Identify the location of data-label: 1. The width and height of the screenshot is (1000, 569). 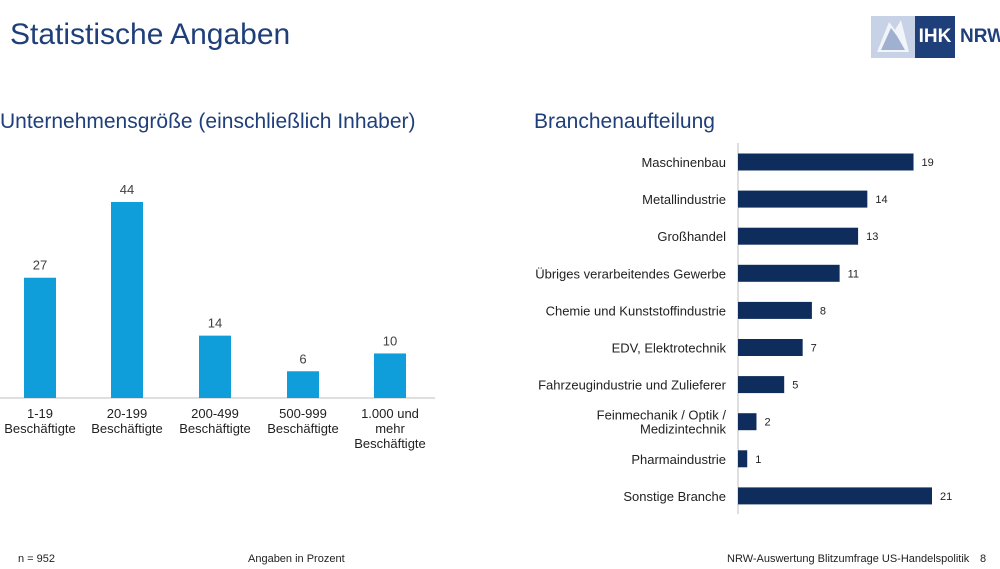
(758, 460).